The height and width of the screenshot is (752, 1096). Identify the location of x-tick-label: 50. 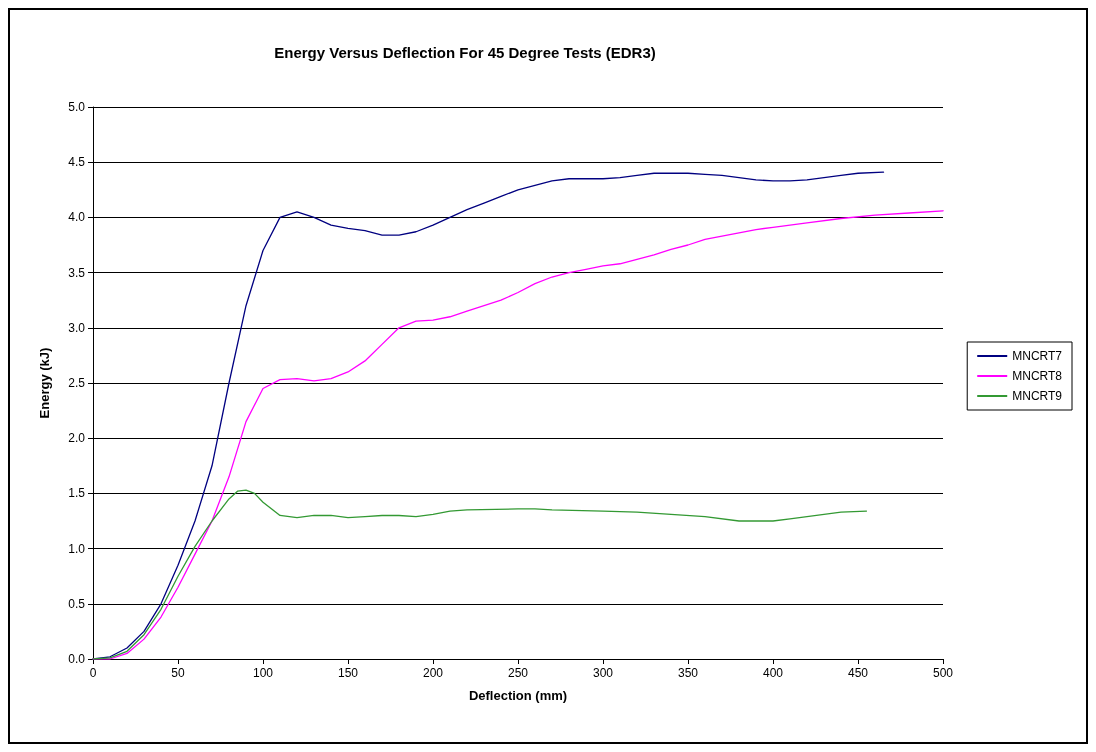
(178, 673).